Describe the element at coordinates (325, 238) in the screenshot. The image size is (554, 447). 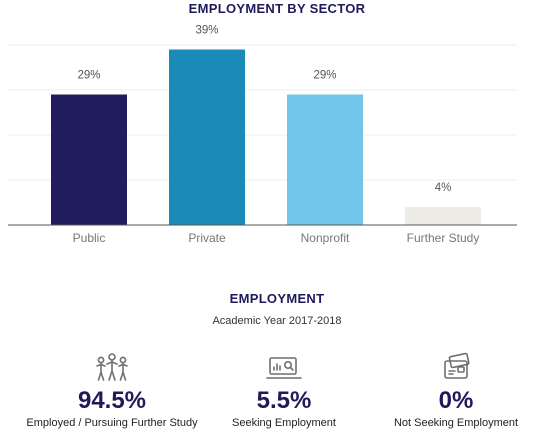
I see `x-tick-label: Nonprofit` at that location.